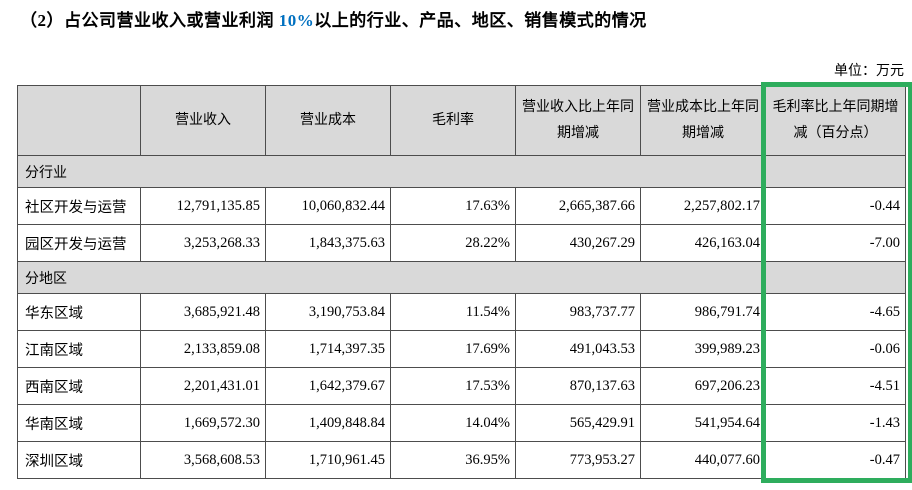  I want to click on section-row: 分地区, so click(461, 277).